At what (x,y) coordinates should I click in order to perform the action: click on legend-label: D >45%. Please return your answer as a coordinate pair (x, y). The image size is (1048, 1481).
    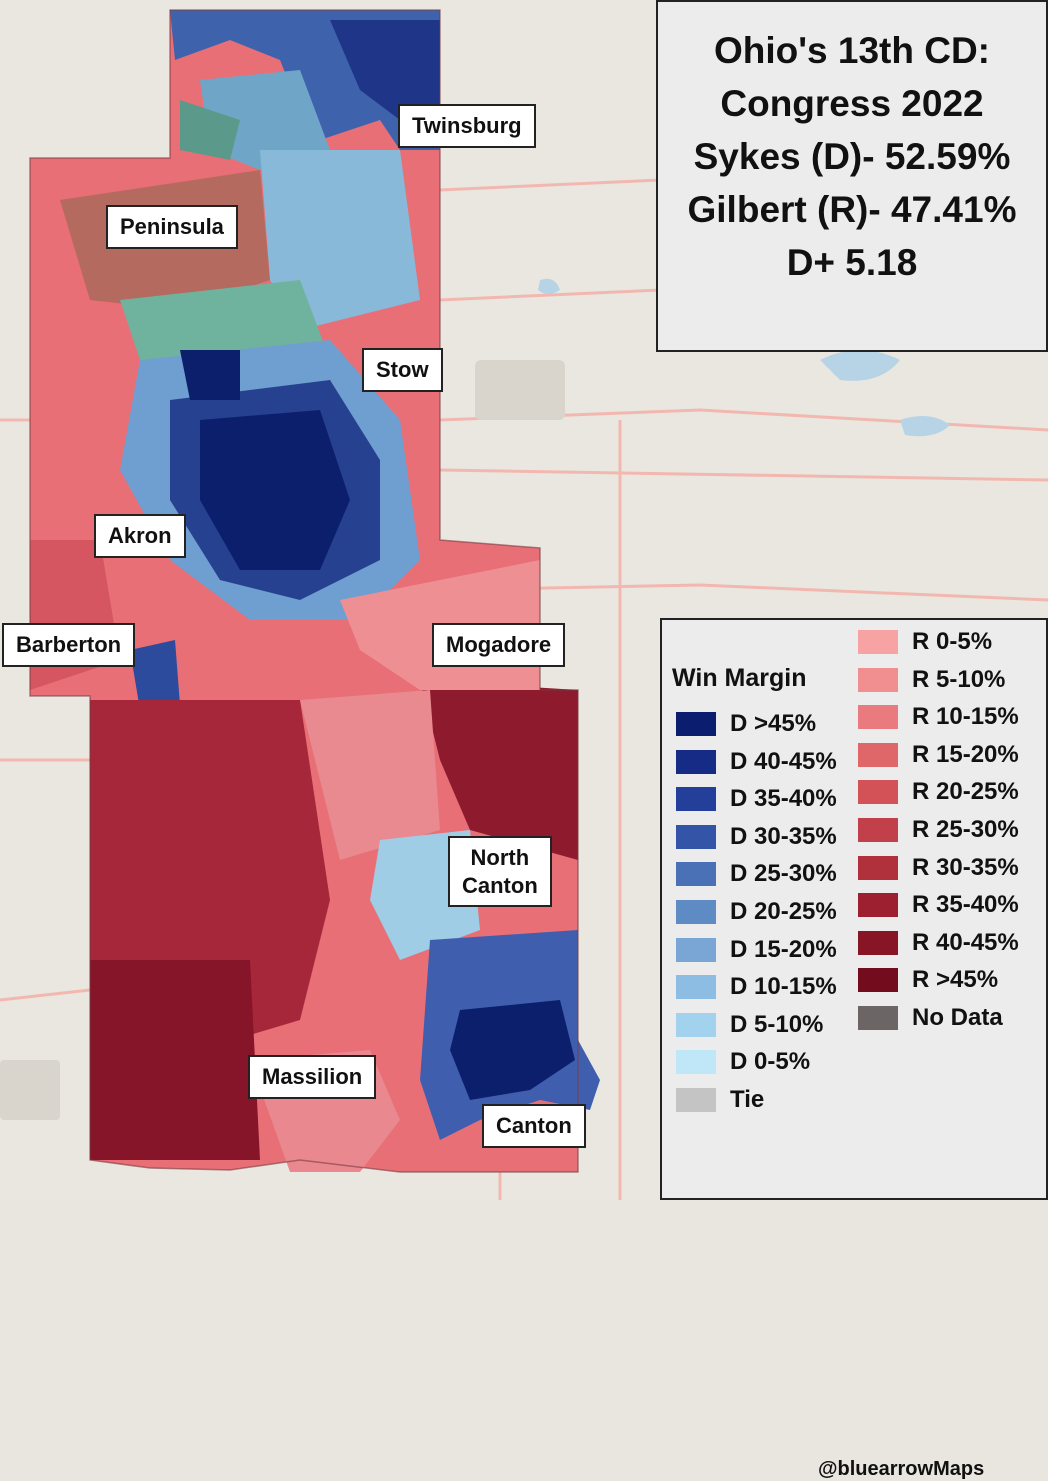
    Looking at the image, I should click on (773, 723).